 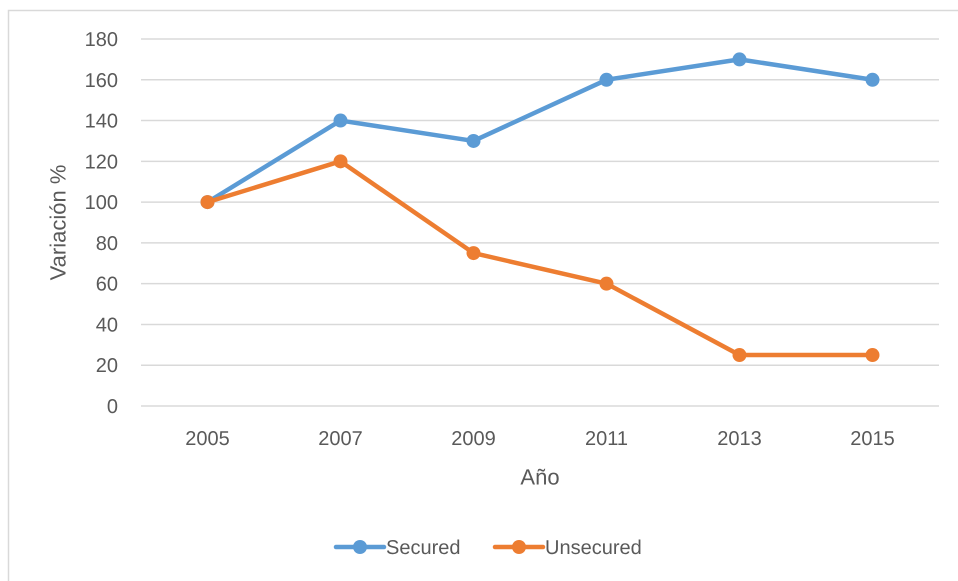 What do you see at coordinates (107, 243) in the screenshot?
I see `y-tick-label: 80` at bounding box center [107, 243].